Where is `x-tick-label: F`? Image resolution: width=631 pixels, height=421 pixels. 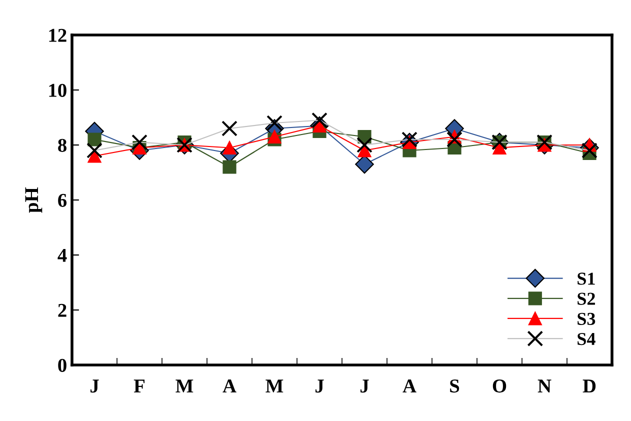
x-tick-label: F is located at coordinates (139, 386).